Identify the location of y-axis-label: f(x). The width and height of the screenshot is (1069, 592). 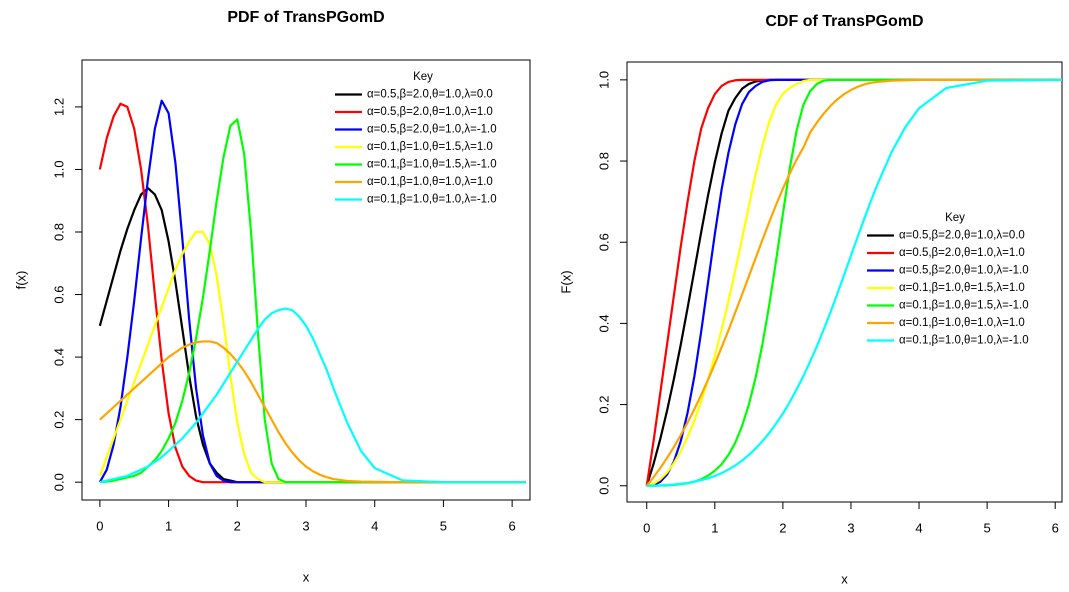
(20, 280).